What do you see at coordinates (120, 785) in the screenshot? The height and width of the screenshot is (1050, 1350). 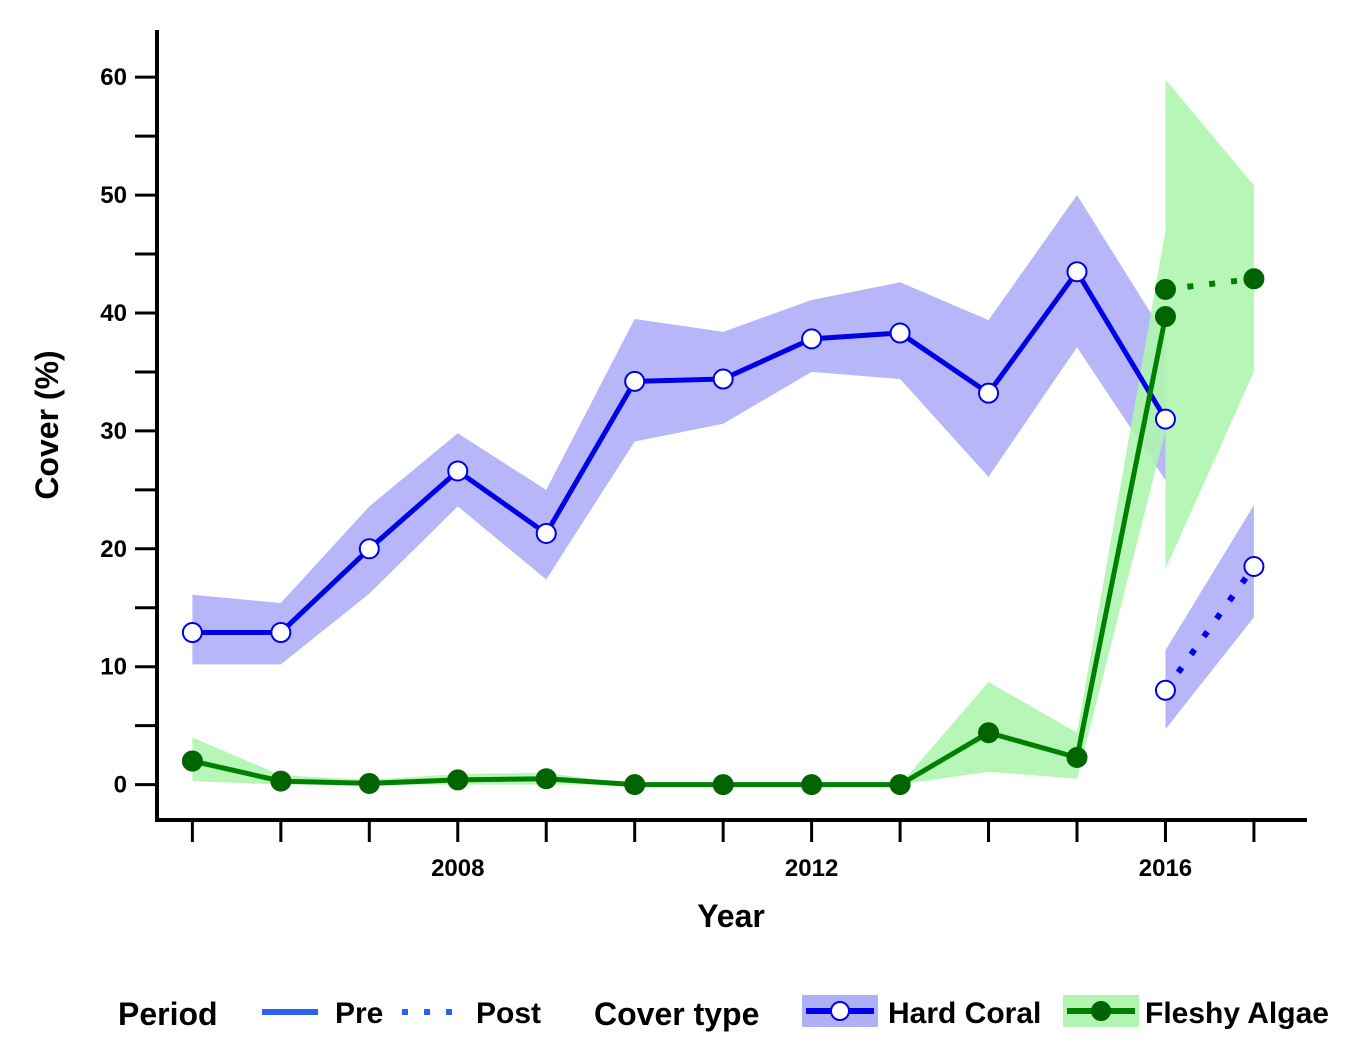 I see `y-tick-label: 0` at bounding box center [120, 785].